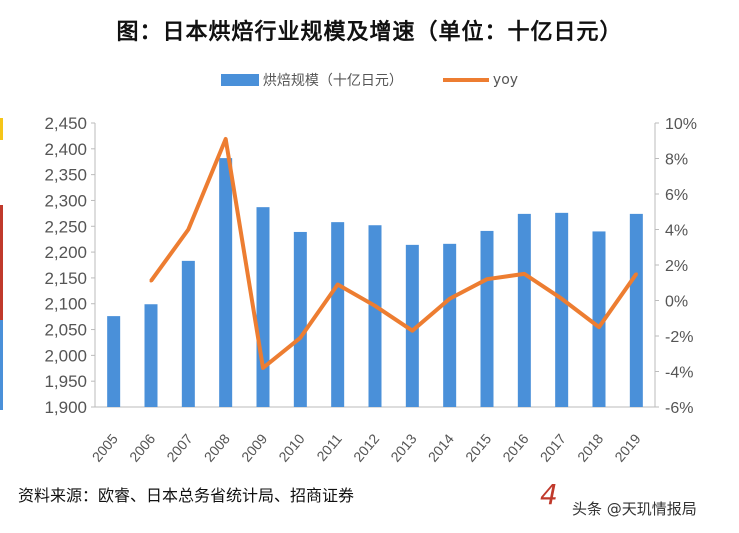 The image size is (739, 533). Describe the element at coordinates (676, 266) in the screenshot. I see `right-tick-label: 2%` at that location.